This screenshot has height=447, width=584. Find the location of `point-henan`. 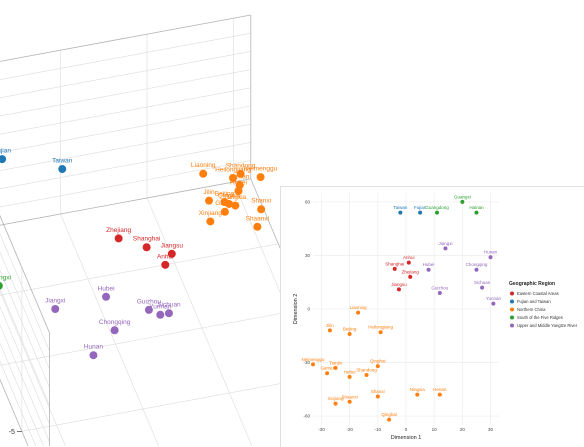

point-henan is located at coordinates (439, 394).